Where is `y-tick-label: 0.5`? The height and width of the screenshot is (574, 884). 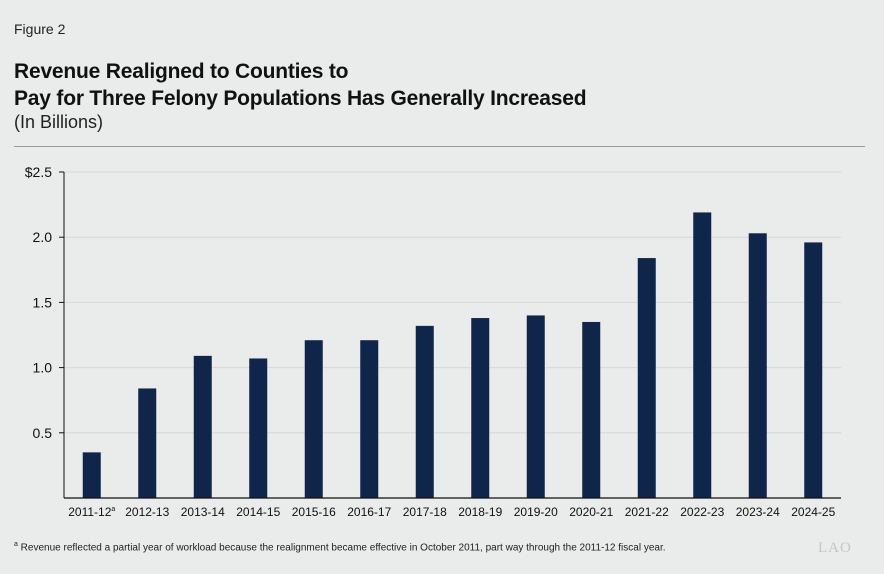
y-tick-label: 0.5 is located at coordinates (43, 433).